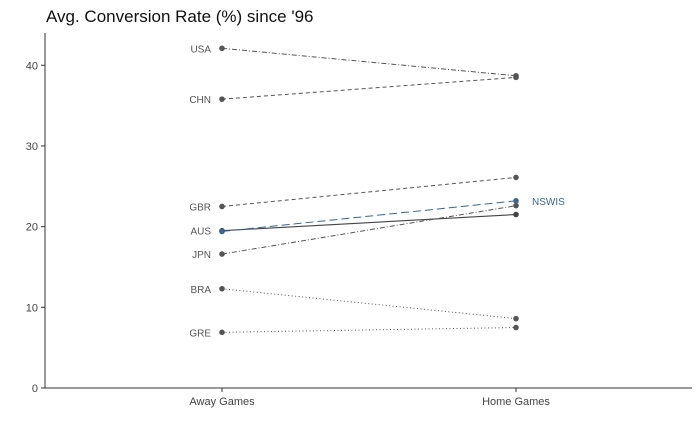  I want to click on series-line-nswis, so click(369, 216).